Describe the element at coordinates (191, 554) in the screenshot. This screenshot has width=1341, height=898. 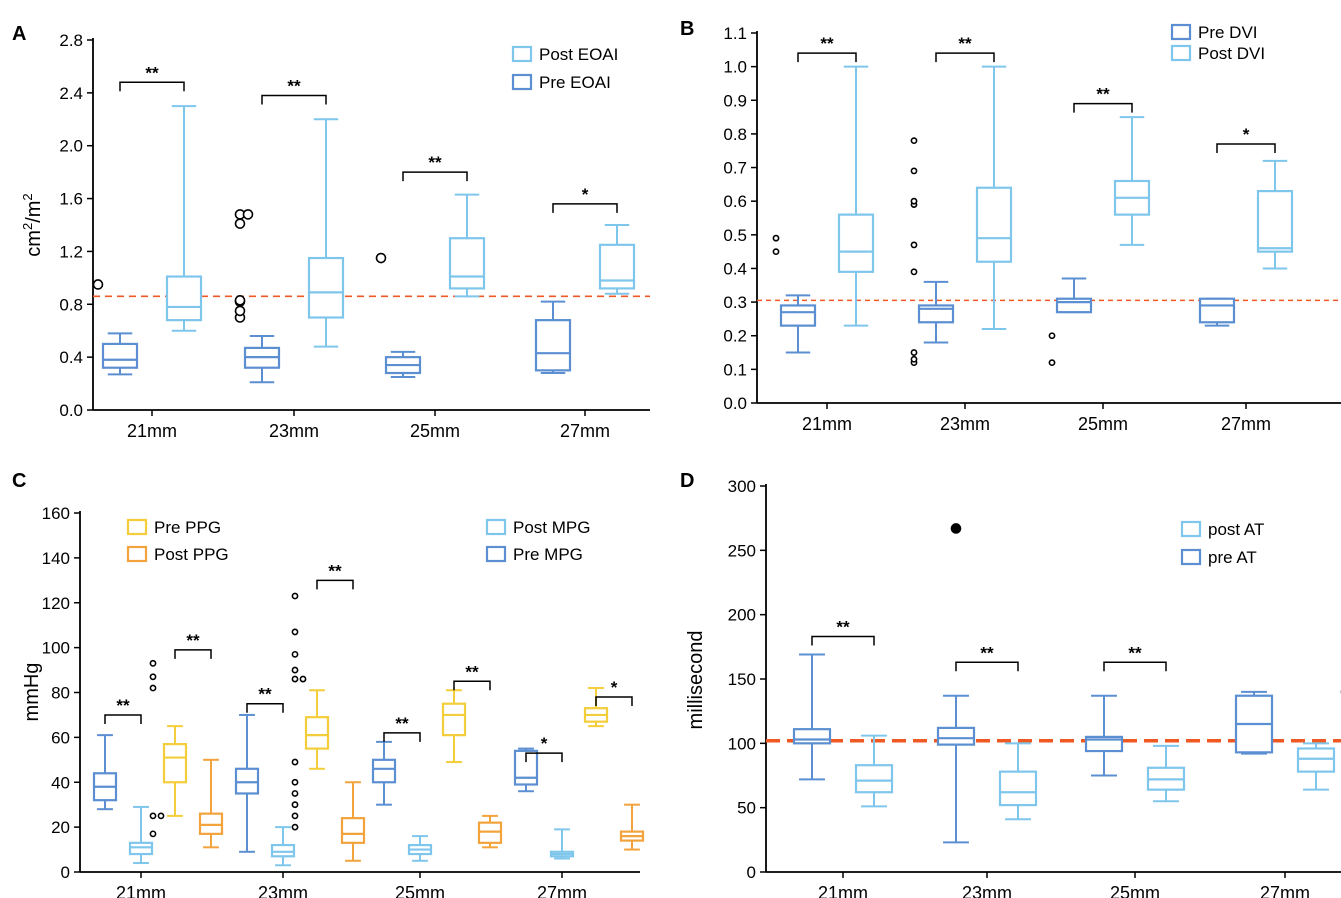
I see `legend-label: Post PPG` at that location.